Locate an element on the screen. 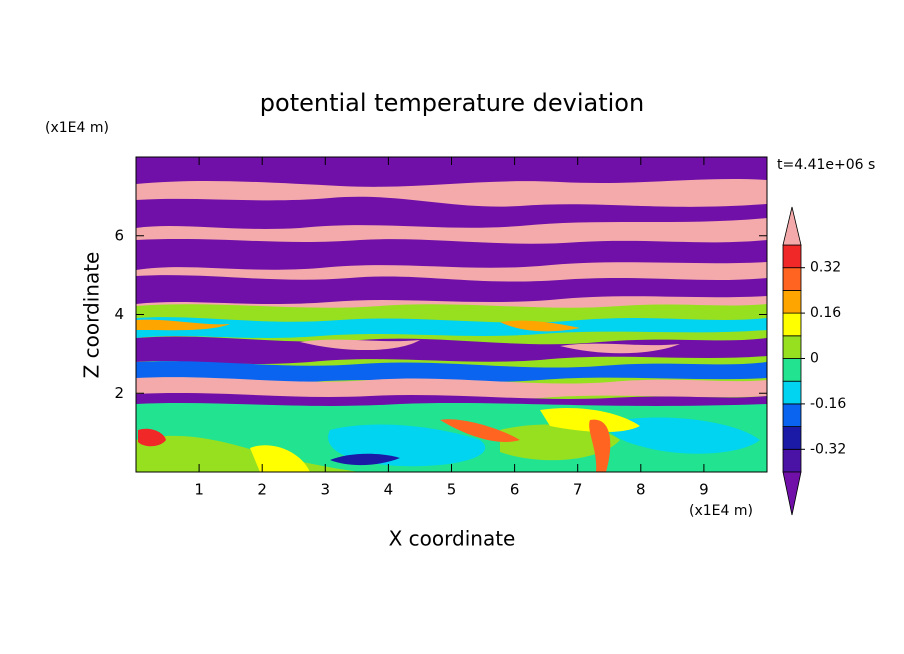 The image size is (904, 654). y-tick-label: 2 is located at coordinates (119, 393).